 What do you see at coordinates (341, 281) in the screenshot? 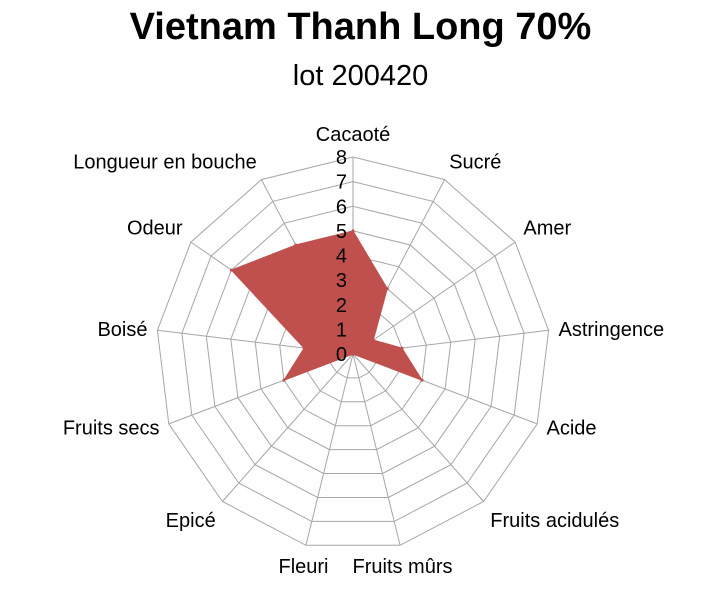
I see `tick-label: 3` at bounding box center [341, 281].